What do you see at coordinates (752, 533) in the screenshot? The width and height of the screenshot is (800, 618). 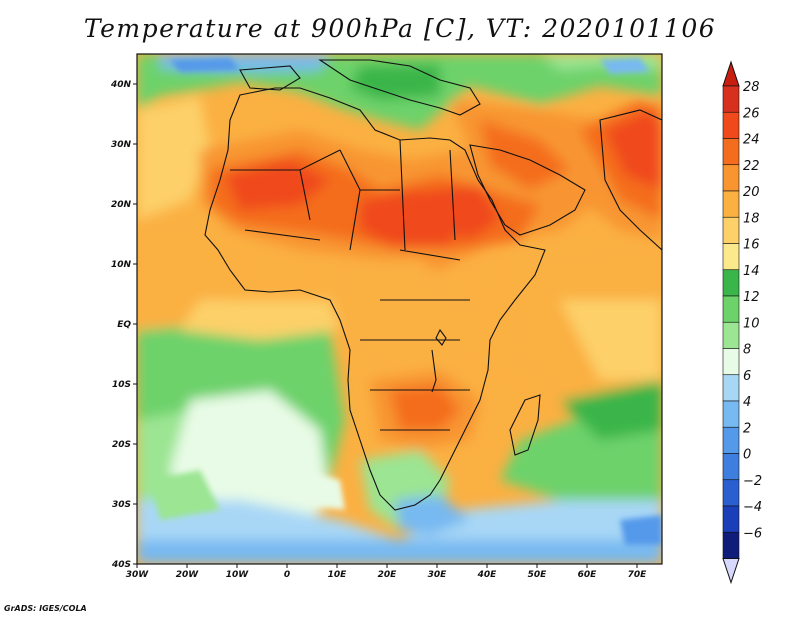 I see `colorbar-label: −6` at bounding box center [752, 533].